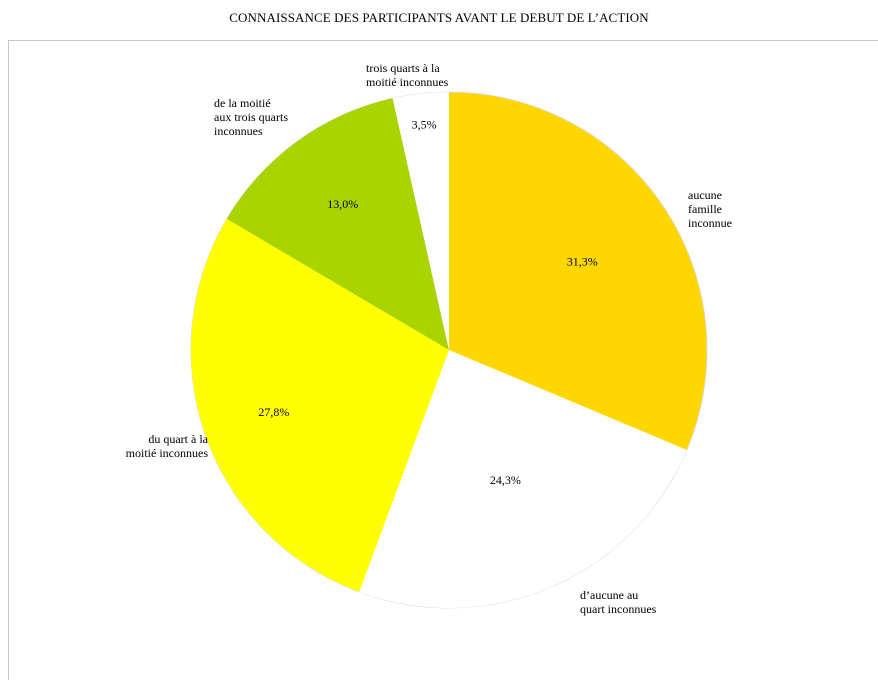 The height and width of the screenshot is (680, 878). Describe the element at coordinates (166, 446) in the screenshot. I see `pie-category-label-3: du quart à la moitié inconnues` at that location.